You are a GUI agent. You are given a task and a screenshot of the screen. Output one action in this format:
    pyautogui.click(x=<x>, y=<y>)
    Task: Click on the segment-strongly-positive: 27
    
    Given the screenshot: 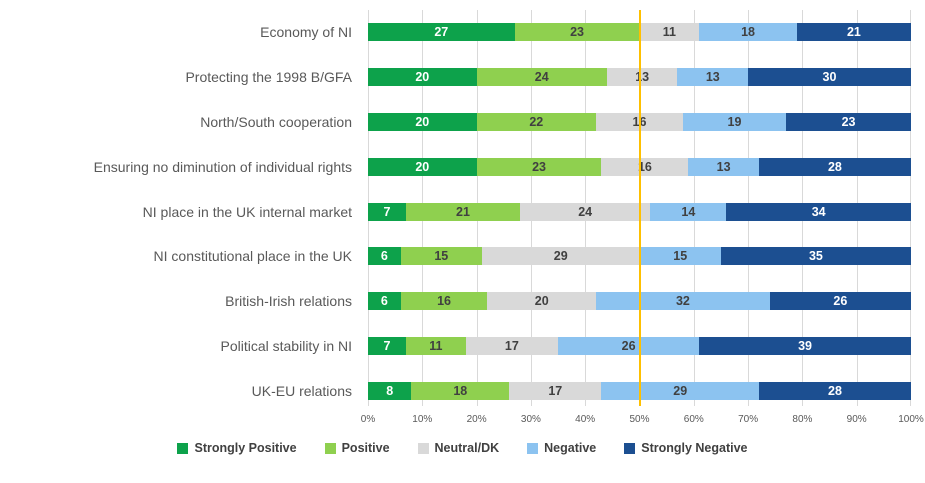 What is the action you would take?
    pyautogui.click(x=441, y=32)
    